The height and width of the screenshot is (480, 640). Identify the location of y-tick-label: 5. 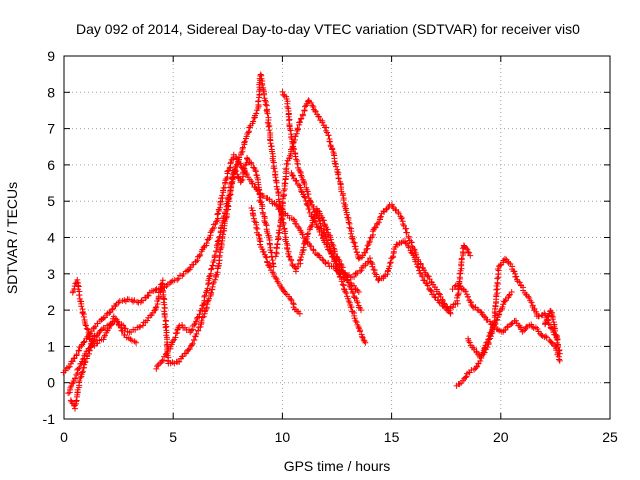
(51, 201).